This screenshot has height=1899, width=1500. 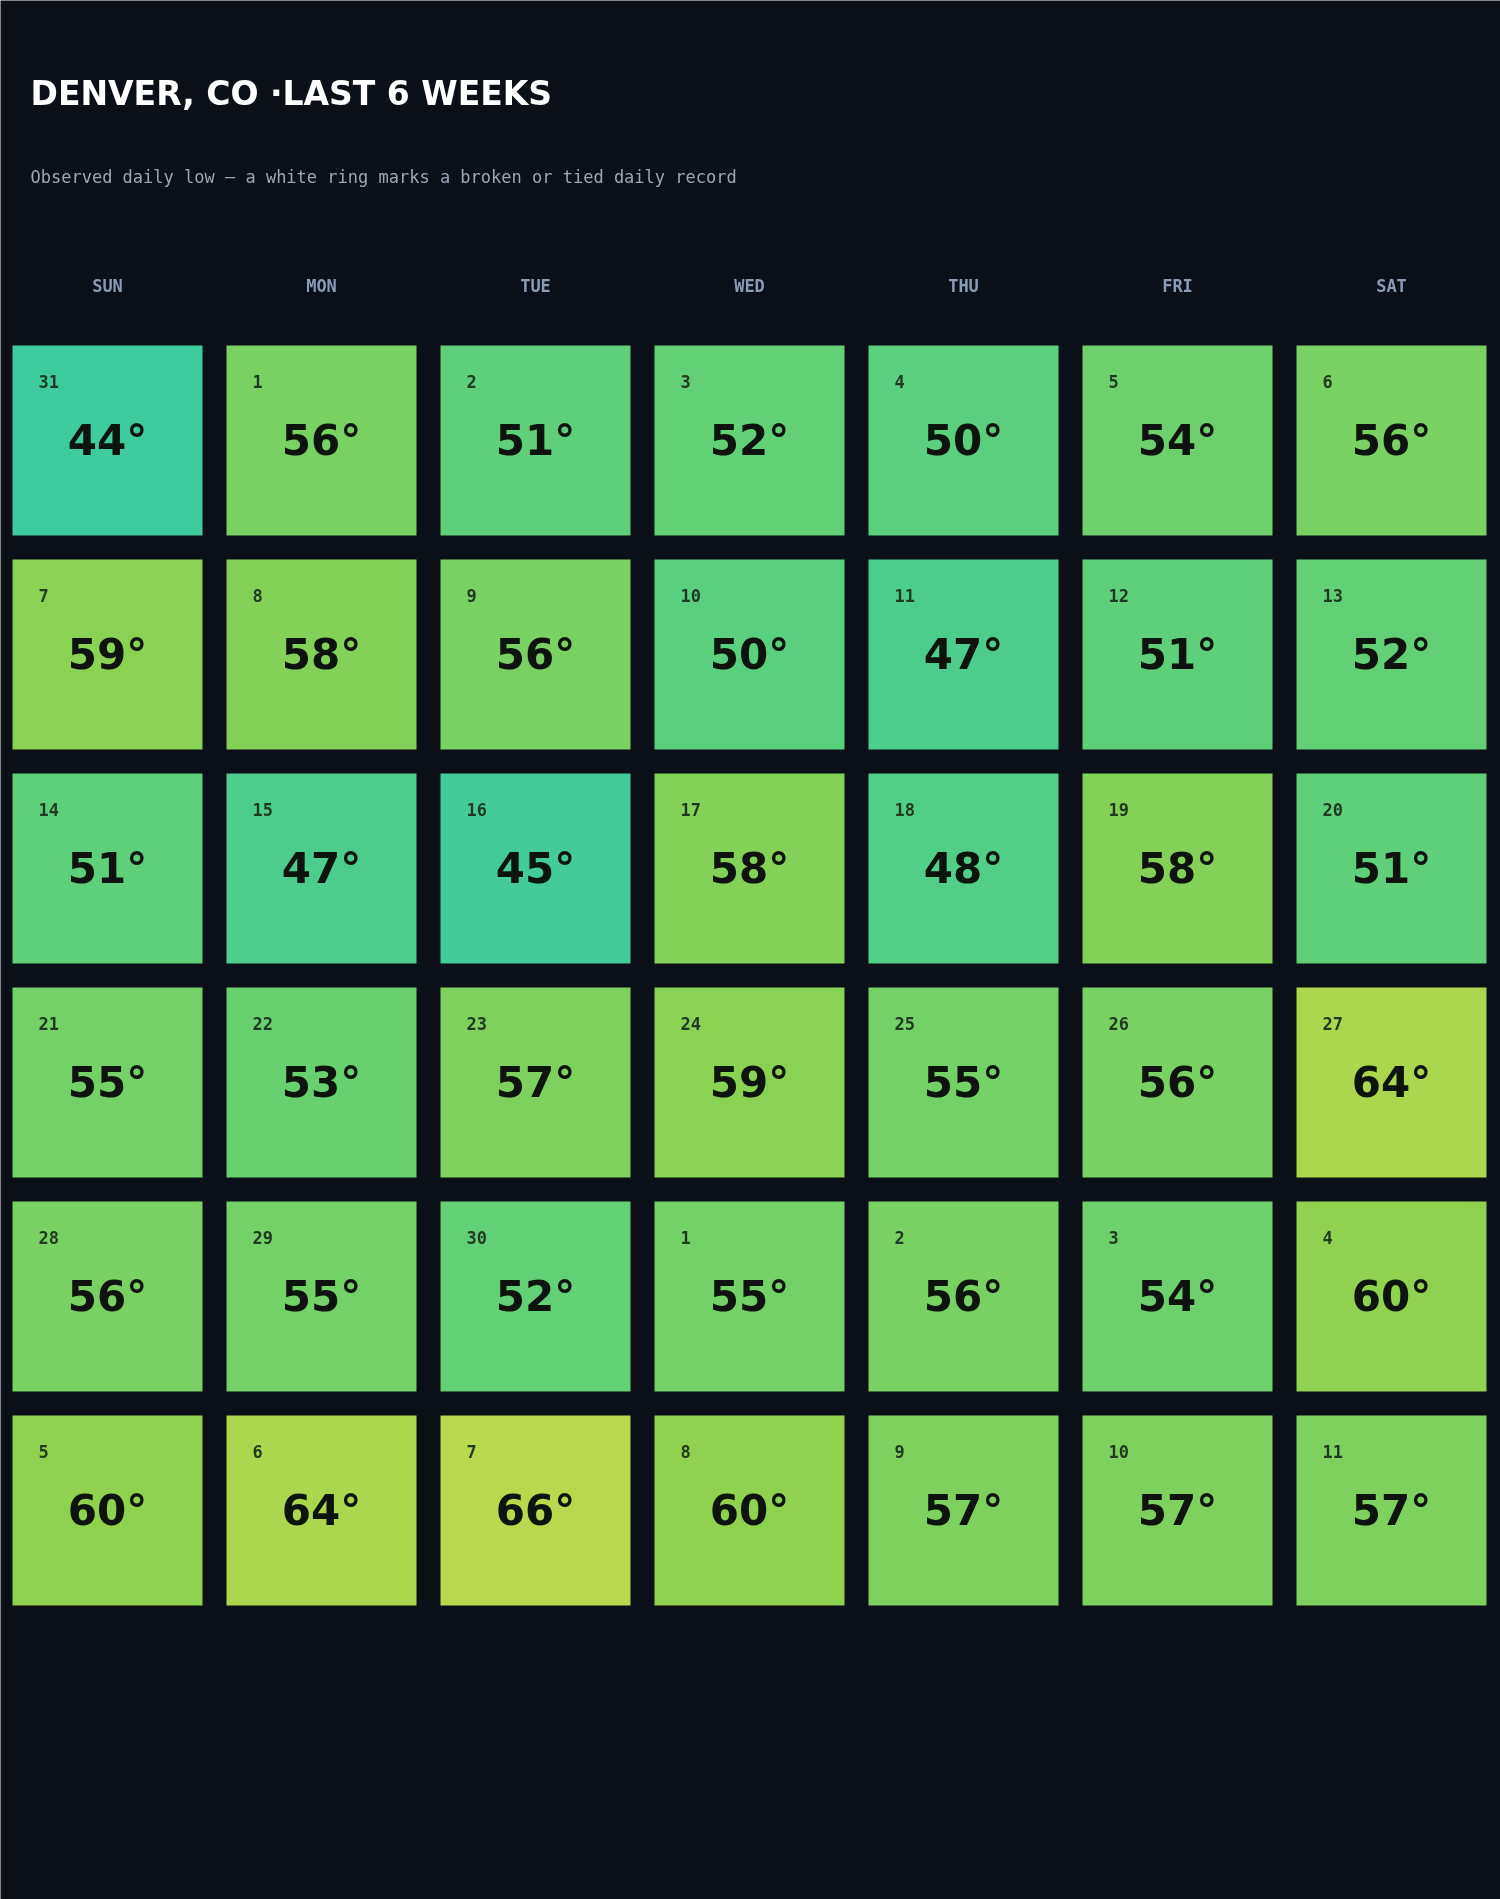 What do you see at coordinates (749, 285) in the screenshot?
I see `x-tick-label: WED` at bounding box center [749, 285].